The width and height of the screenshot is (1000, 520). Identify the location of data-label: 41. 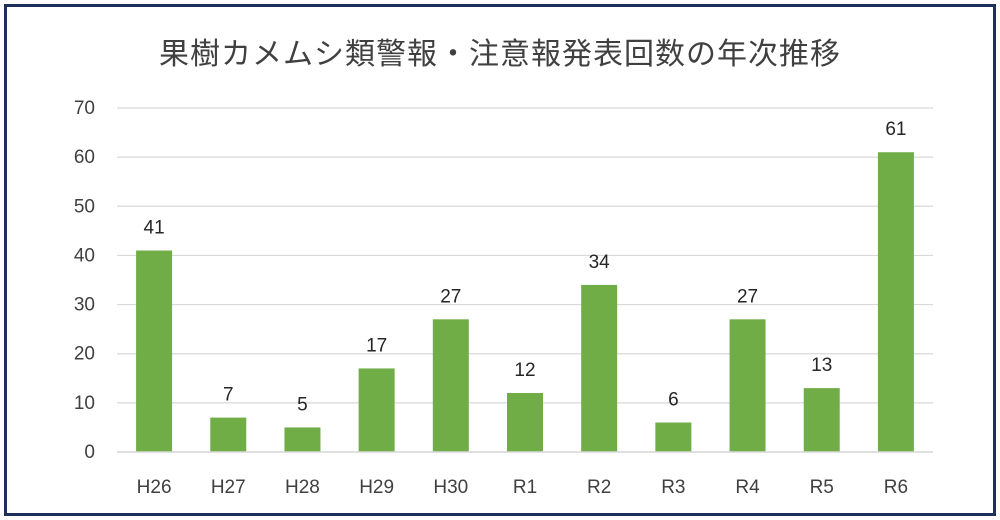
(154, 228).